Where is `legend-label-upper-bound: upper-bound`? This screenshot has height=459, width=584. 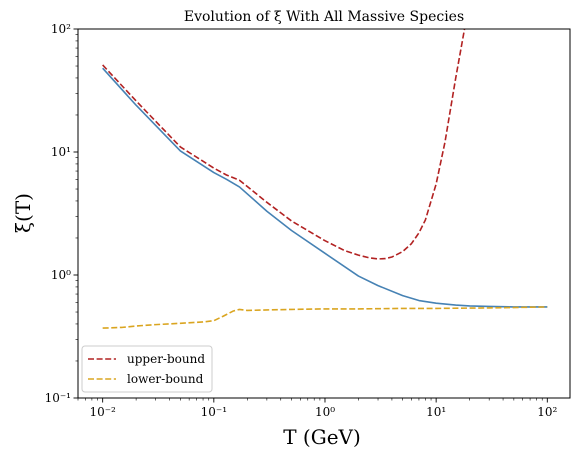 legend-label-upper-bound: upper-bound is located at coordinates (166, 359).